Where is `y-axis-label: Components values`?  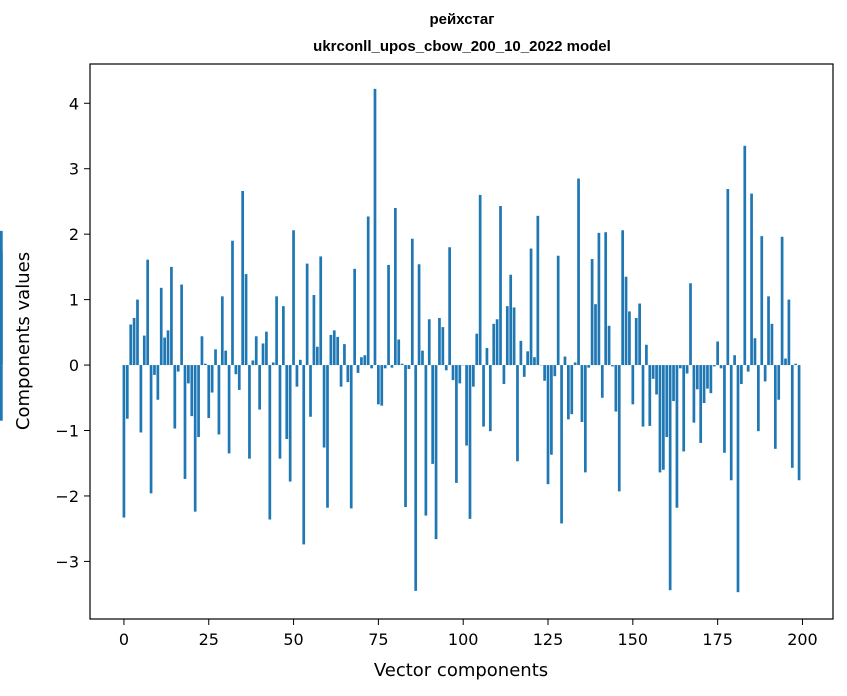
y-axis-label: Components values is located at coordinates (23, 341).